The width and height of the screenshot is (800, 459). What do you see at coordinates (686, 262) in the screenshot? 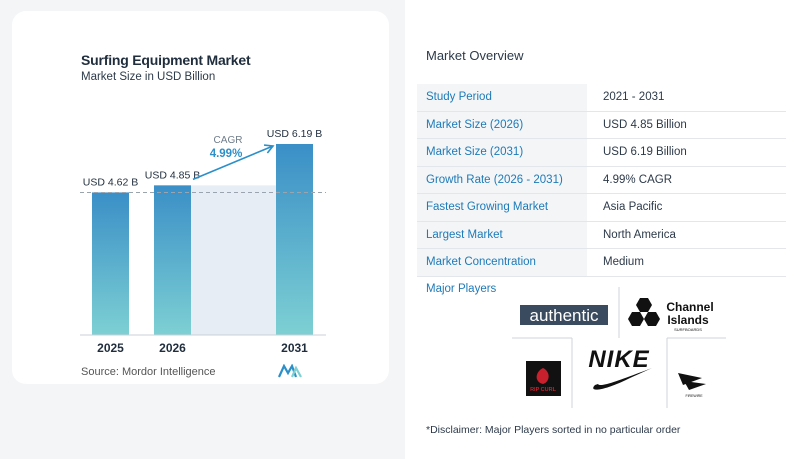
I see `overview-row-value: Medium` at bounding box center [686, 262].